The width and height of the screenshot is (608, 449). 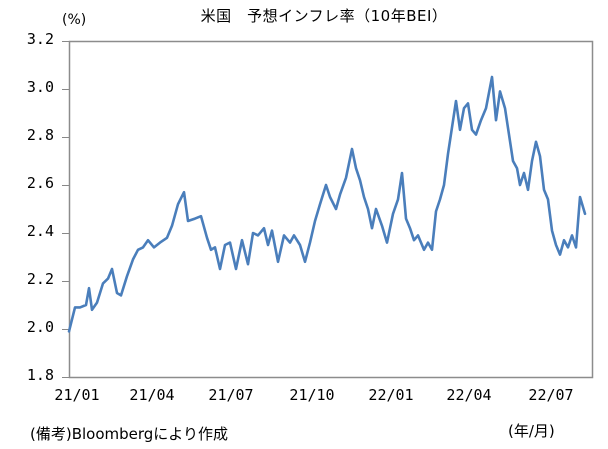 I want to click on y-tick-label: 2.6, so click(x=40, y=183).